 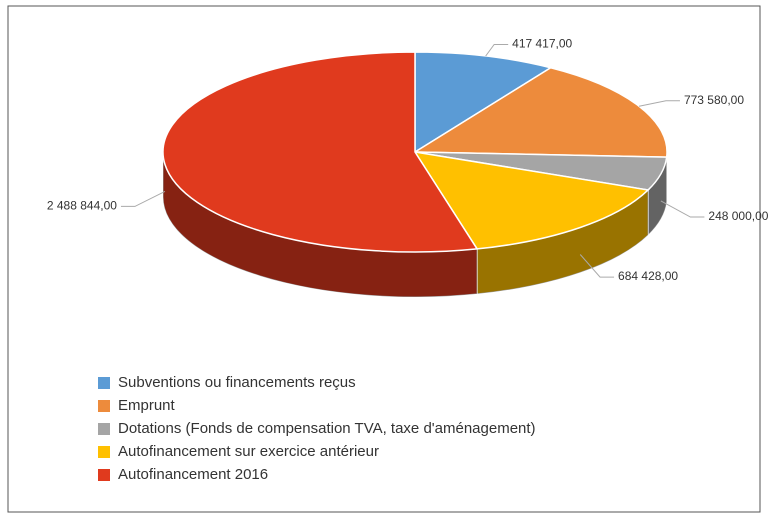 I want to click on legend-label: Emprunt, so click(x=147, y=405).